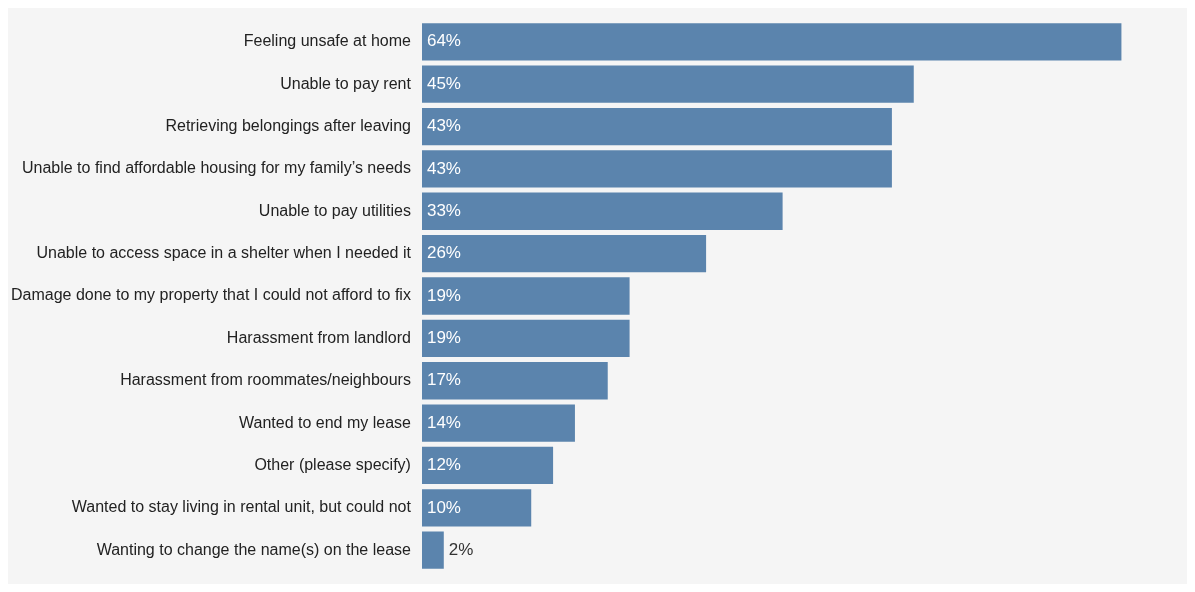  What do you see at coordinates (288, 125) in the screenshot?
I see `y-tick-label: Retrieving belongings after leaving` at bounding box center [288, 125].